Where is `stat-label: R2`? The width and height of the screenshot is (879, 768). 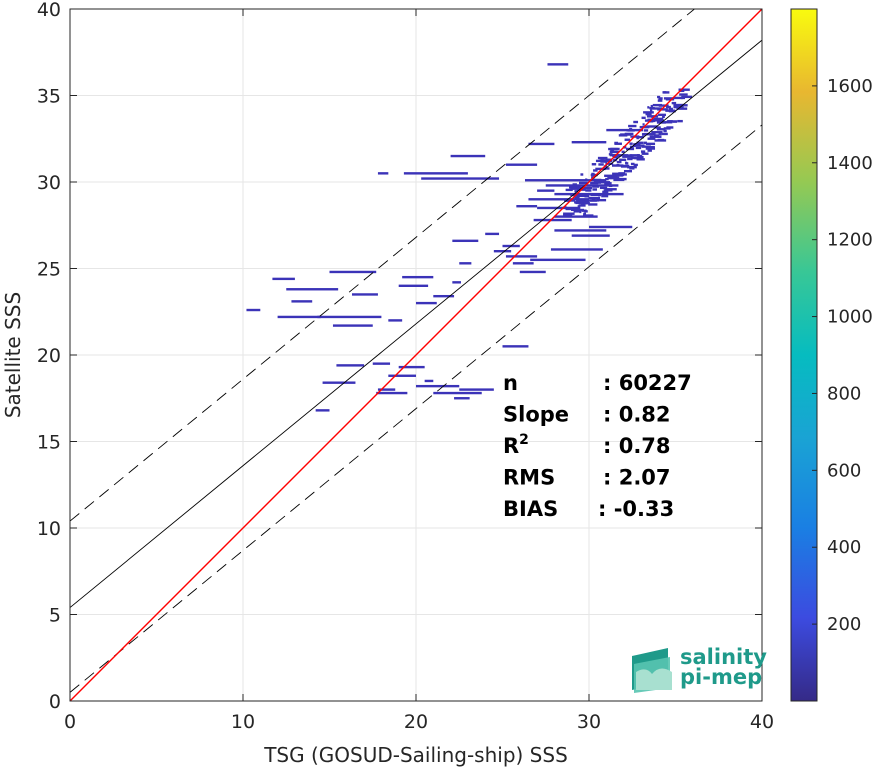 stat-label: R2 is located at coordinates (516, 445).